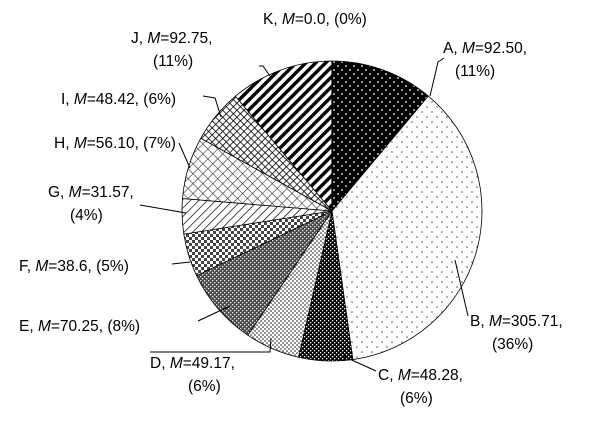  What do you see at coordinates (359, 363) in the screenshot?
I see `leader-line-c` at bounding box center [359, 363].